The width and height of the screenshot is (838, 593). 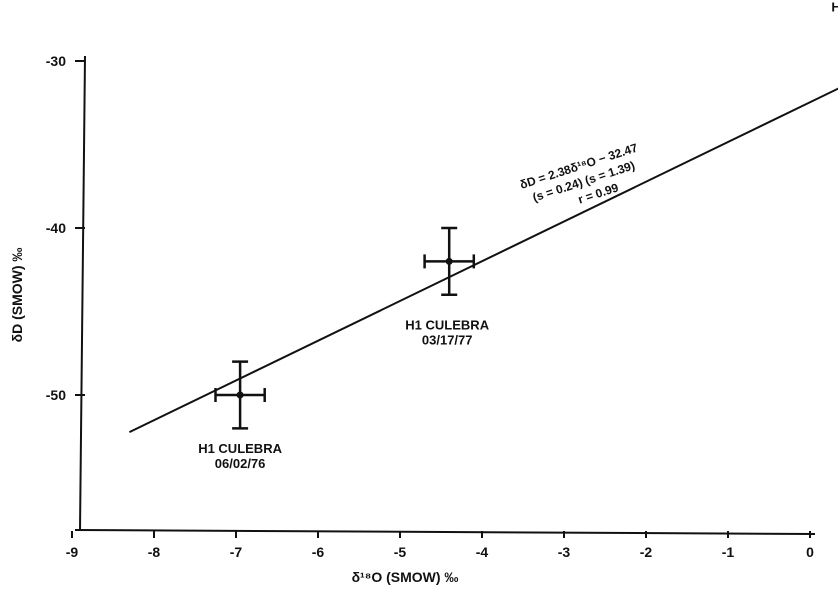 I want to click on x-tick-label: 0, so click(x=810, y=552).